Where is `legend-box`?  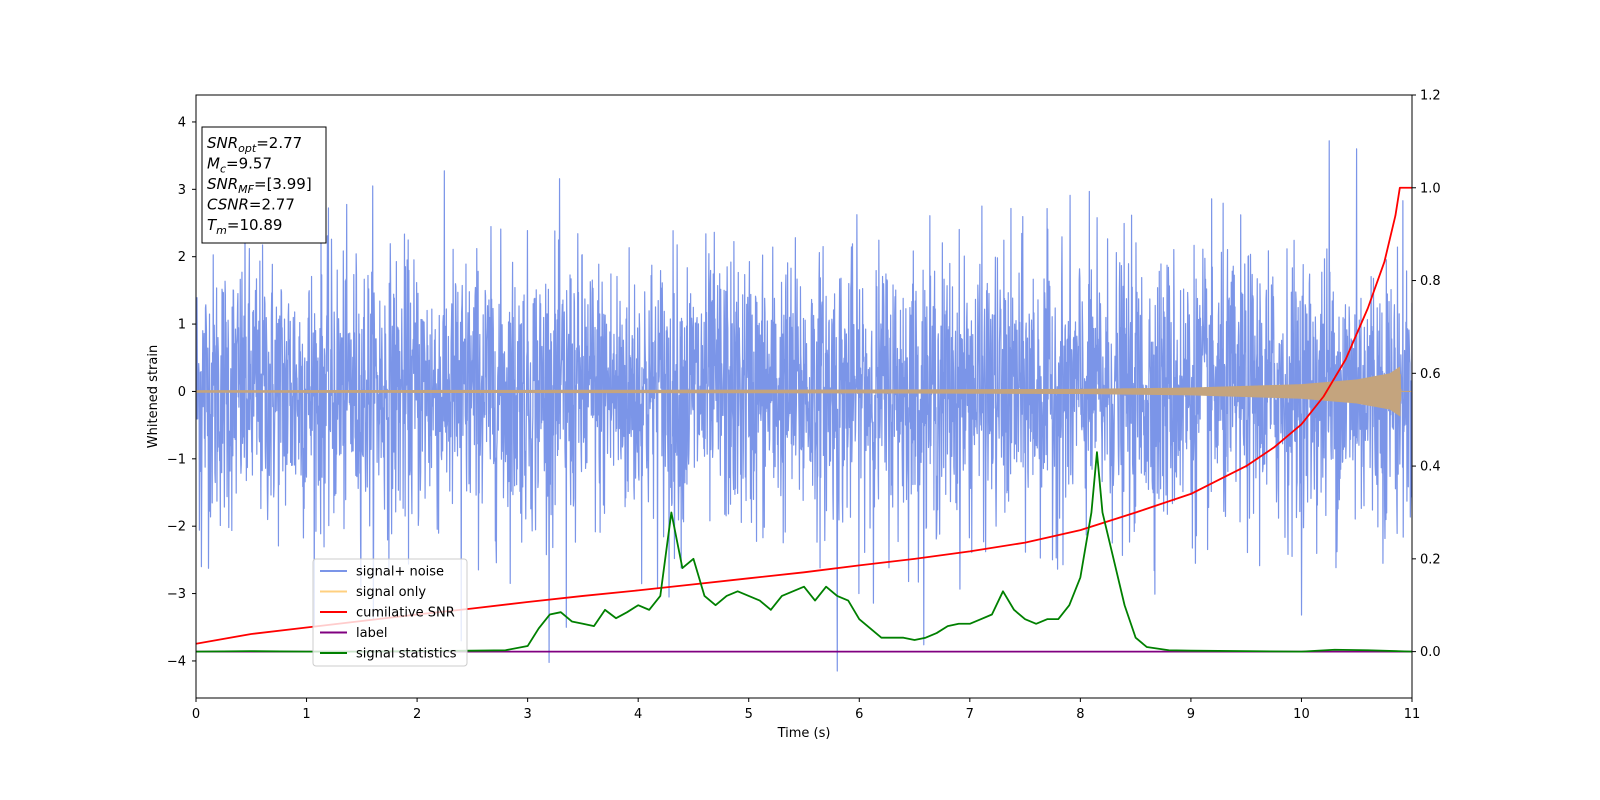
legend-box is located at coordinates (390, 612).